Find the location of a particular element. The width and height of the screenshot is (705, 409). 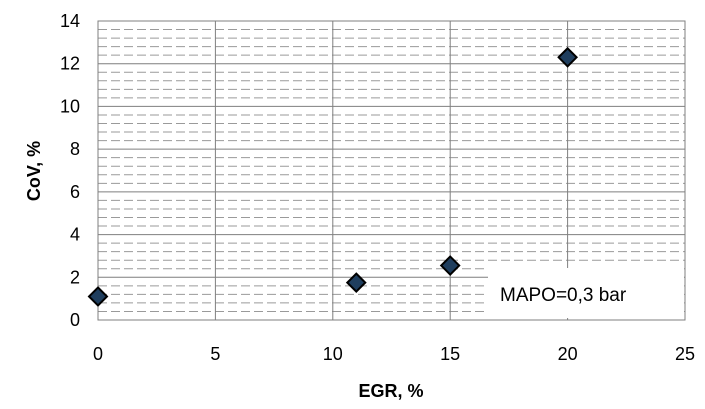

annotation-text: MAPO=0,3 bar is located at coordinates (563, 295).